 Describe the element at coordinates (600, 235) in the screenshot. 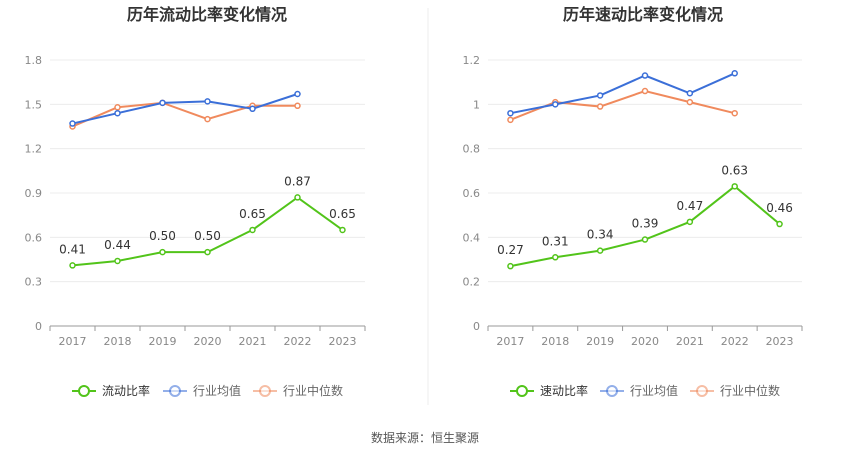

I see `data-label: 0.34` at that location.